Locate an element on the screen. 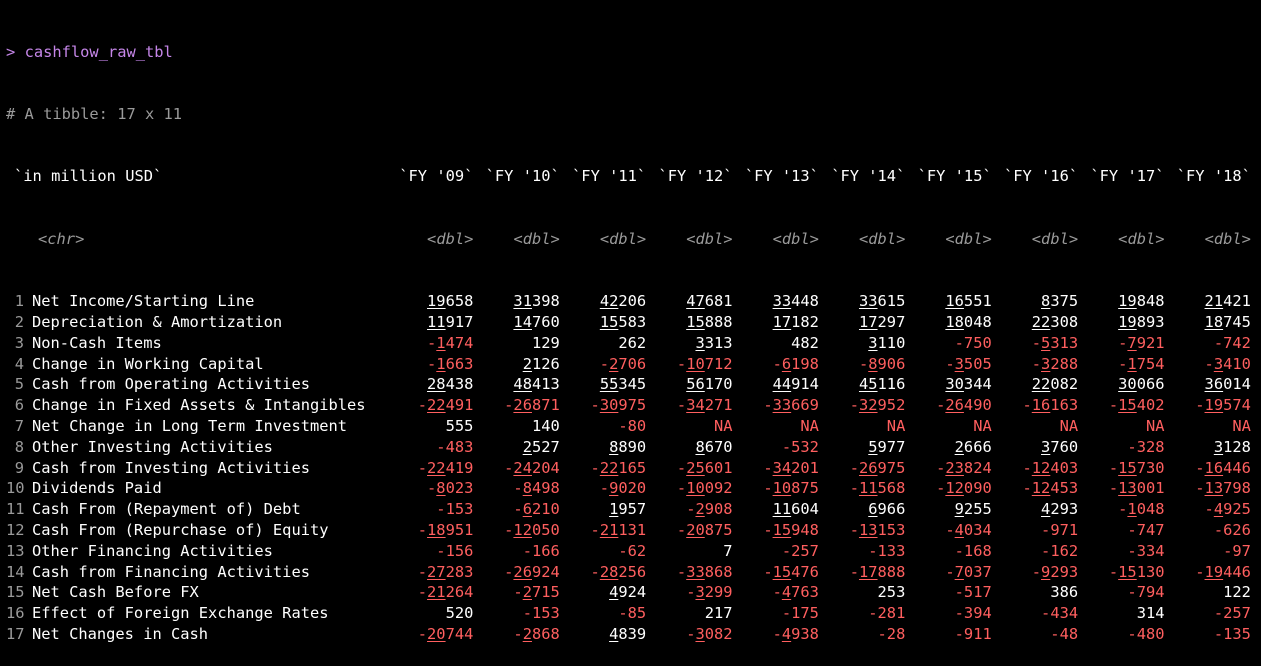  table-cell: -1474 is located at coordinates (450, 342).